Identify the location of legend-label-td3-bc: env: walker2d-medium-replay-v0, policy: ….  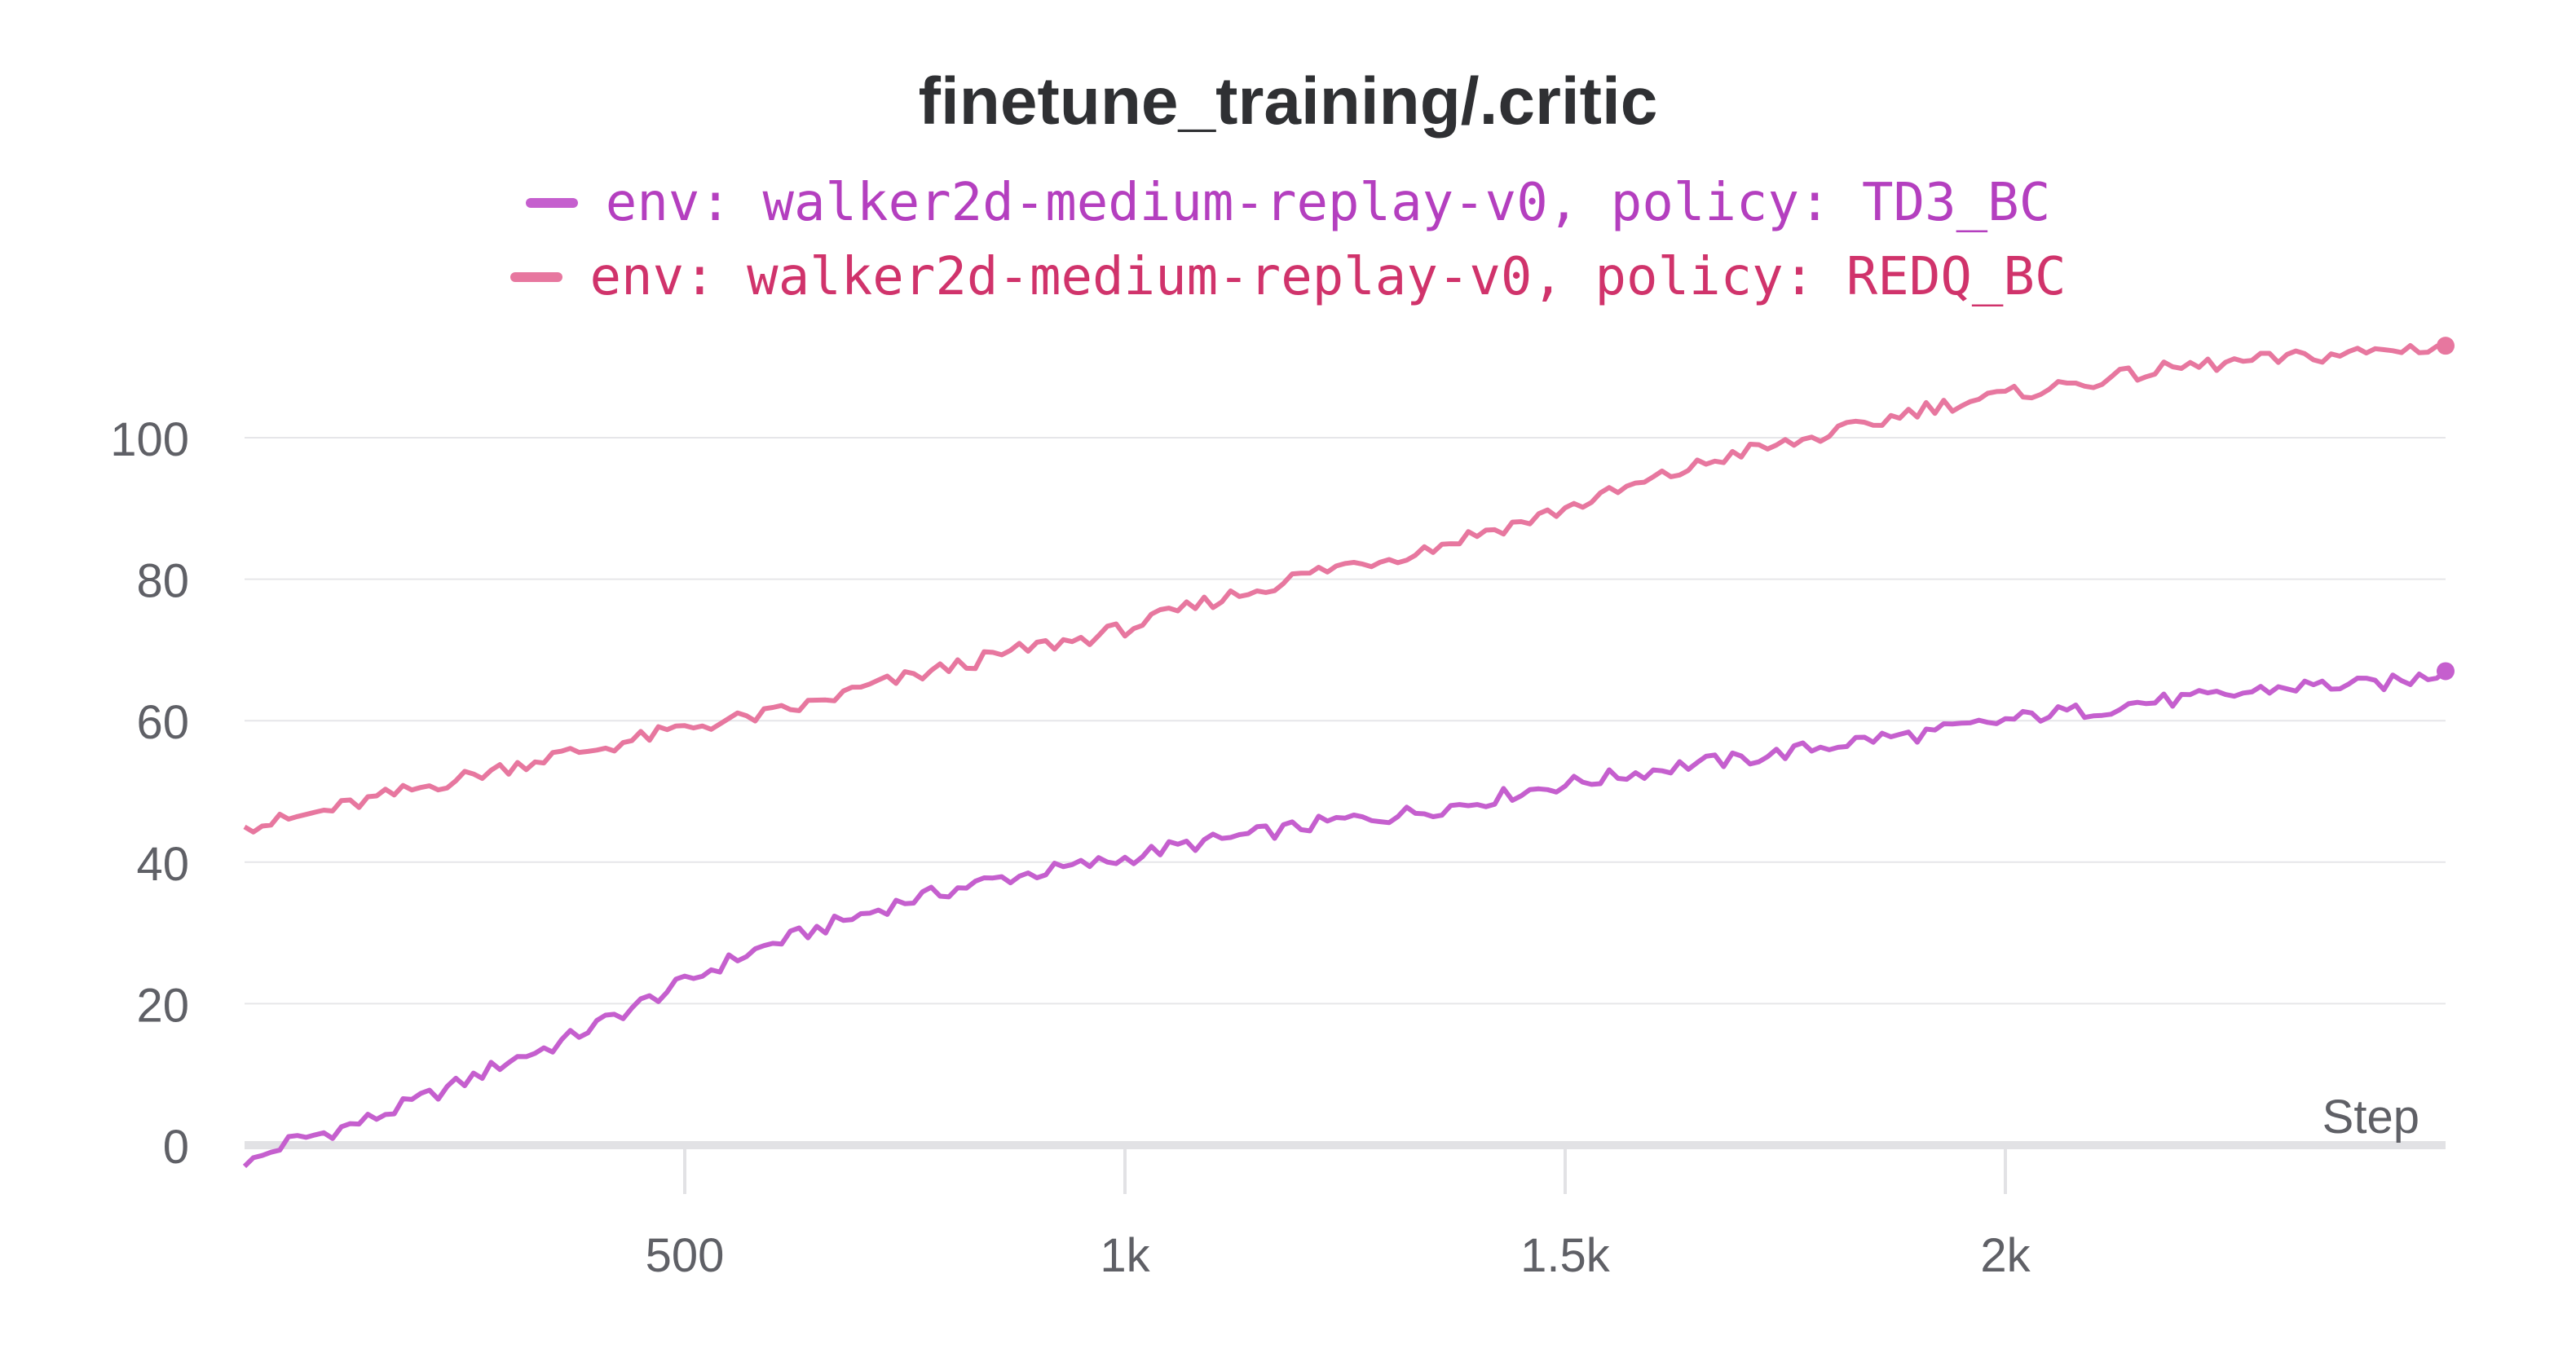
(1328, 203).